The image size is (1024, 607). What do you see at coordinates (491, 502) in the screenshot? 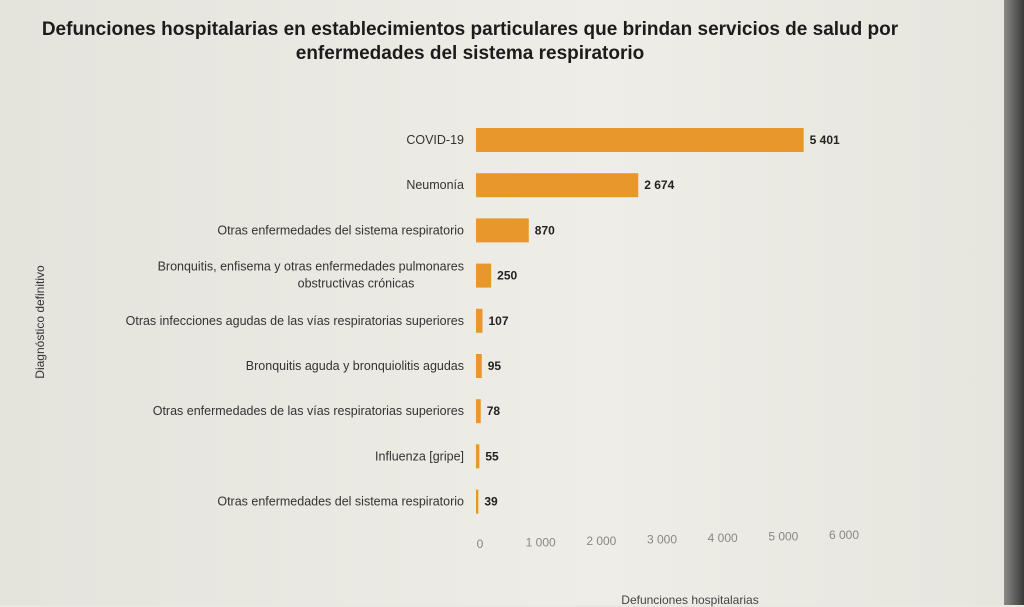
I see `data-label: 39` at bounding box center [491, 502].